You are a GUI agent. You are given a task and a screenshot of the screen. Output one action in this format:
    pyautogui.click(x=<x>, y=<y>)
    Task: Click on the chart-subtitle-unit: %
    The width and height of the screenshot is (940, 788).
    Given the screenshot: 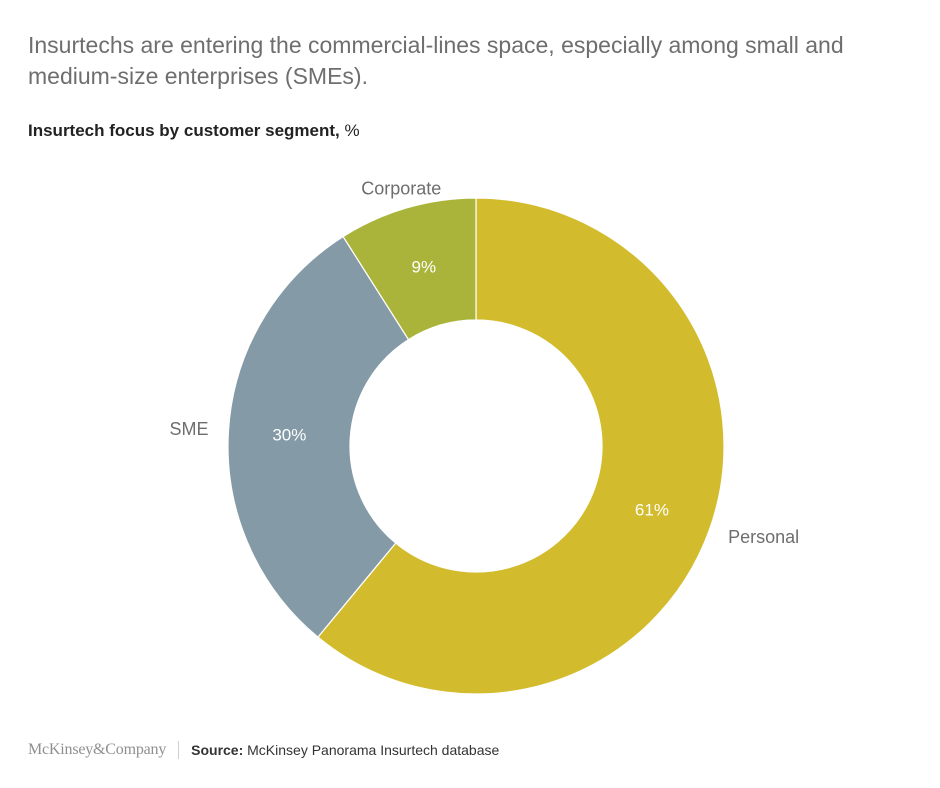 What is the action you would take?
    pyautogui.click(x=349, y=130)
    